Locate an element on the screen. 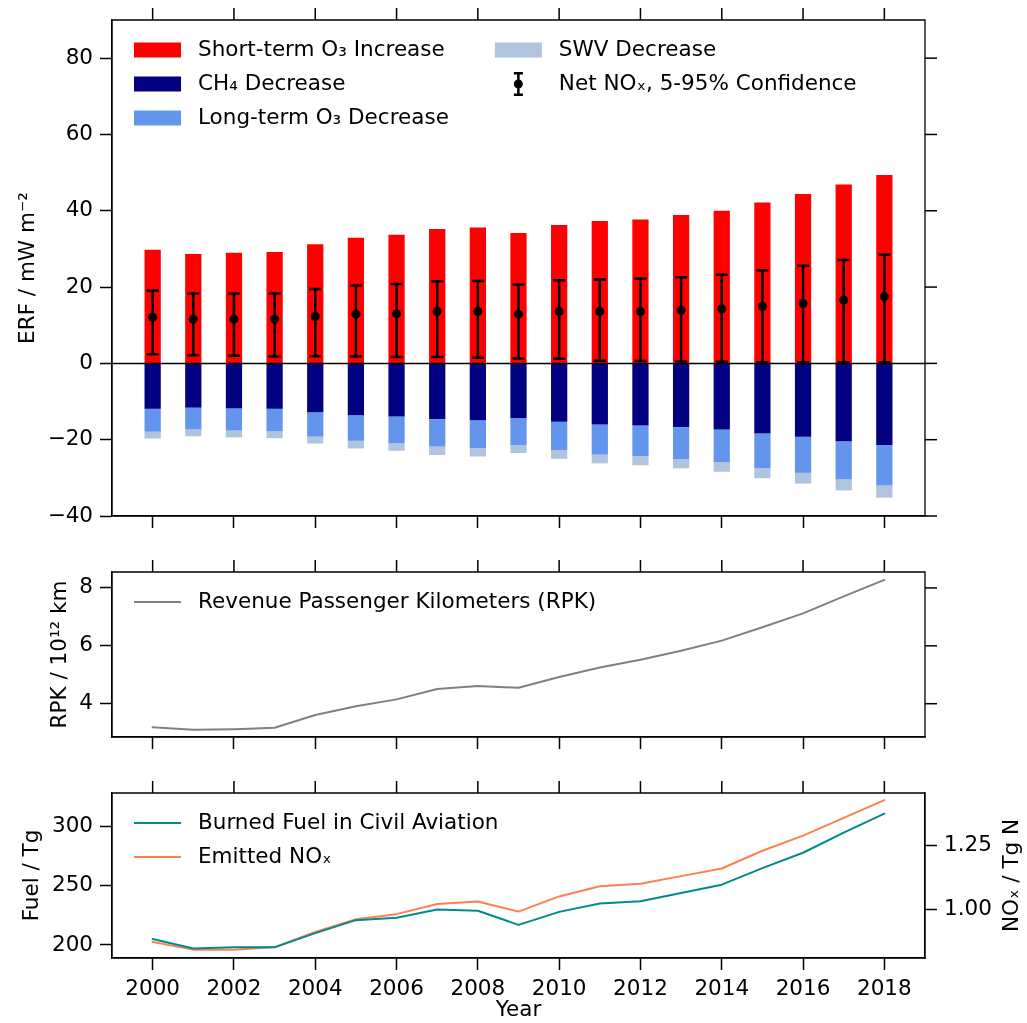  y-tick-label: 200 is located at coordinates (72, 943).